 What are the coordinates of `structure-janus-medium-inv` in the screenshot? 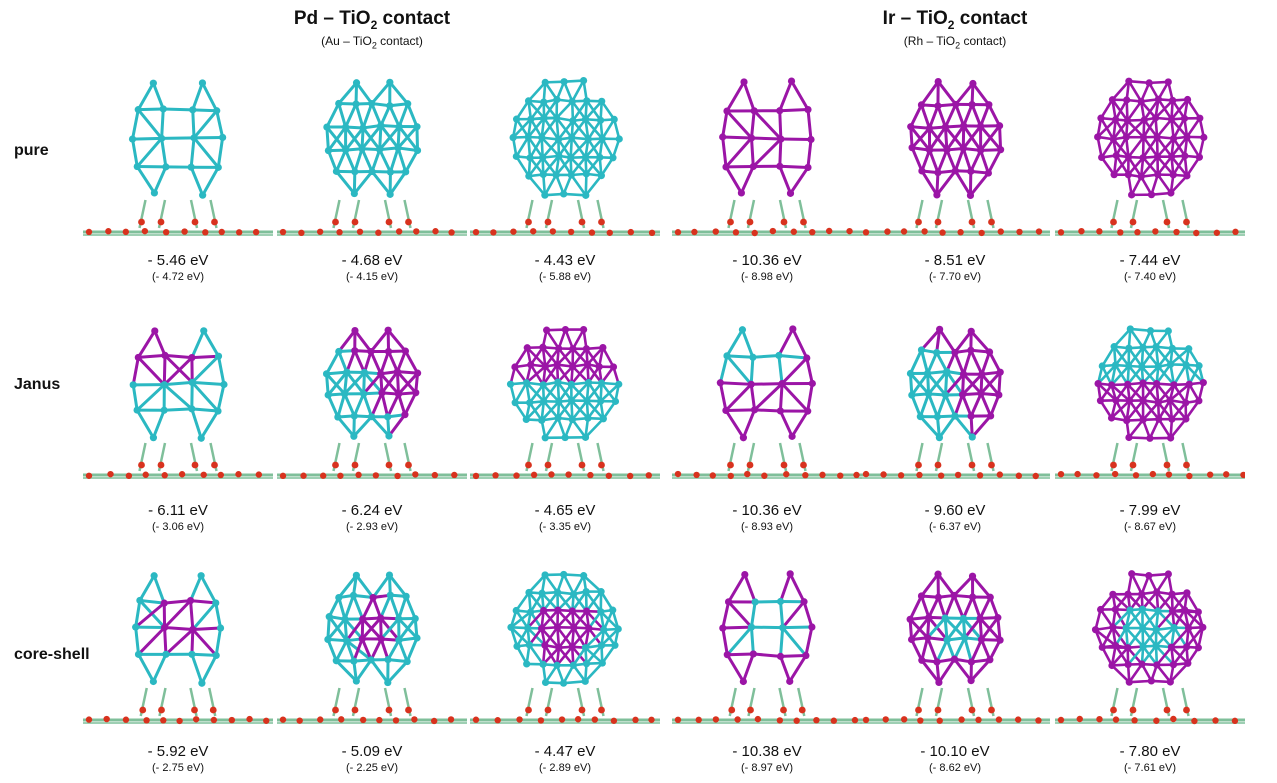 It's located at (955, 401).